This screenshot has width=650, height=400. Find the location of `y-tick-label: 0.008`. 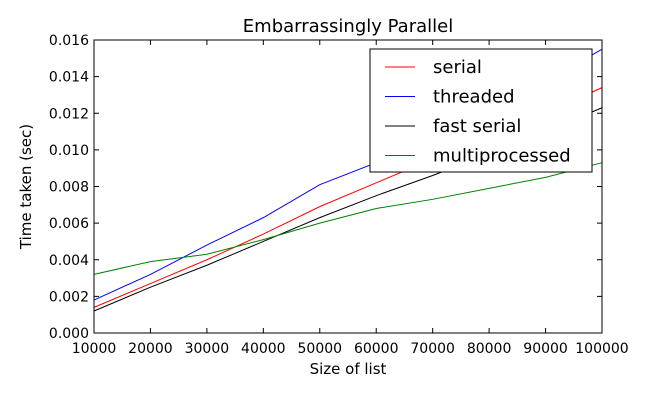

y-tick-label: 0.008 is located at coordinates (69, 188).